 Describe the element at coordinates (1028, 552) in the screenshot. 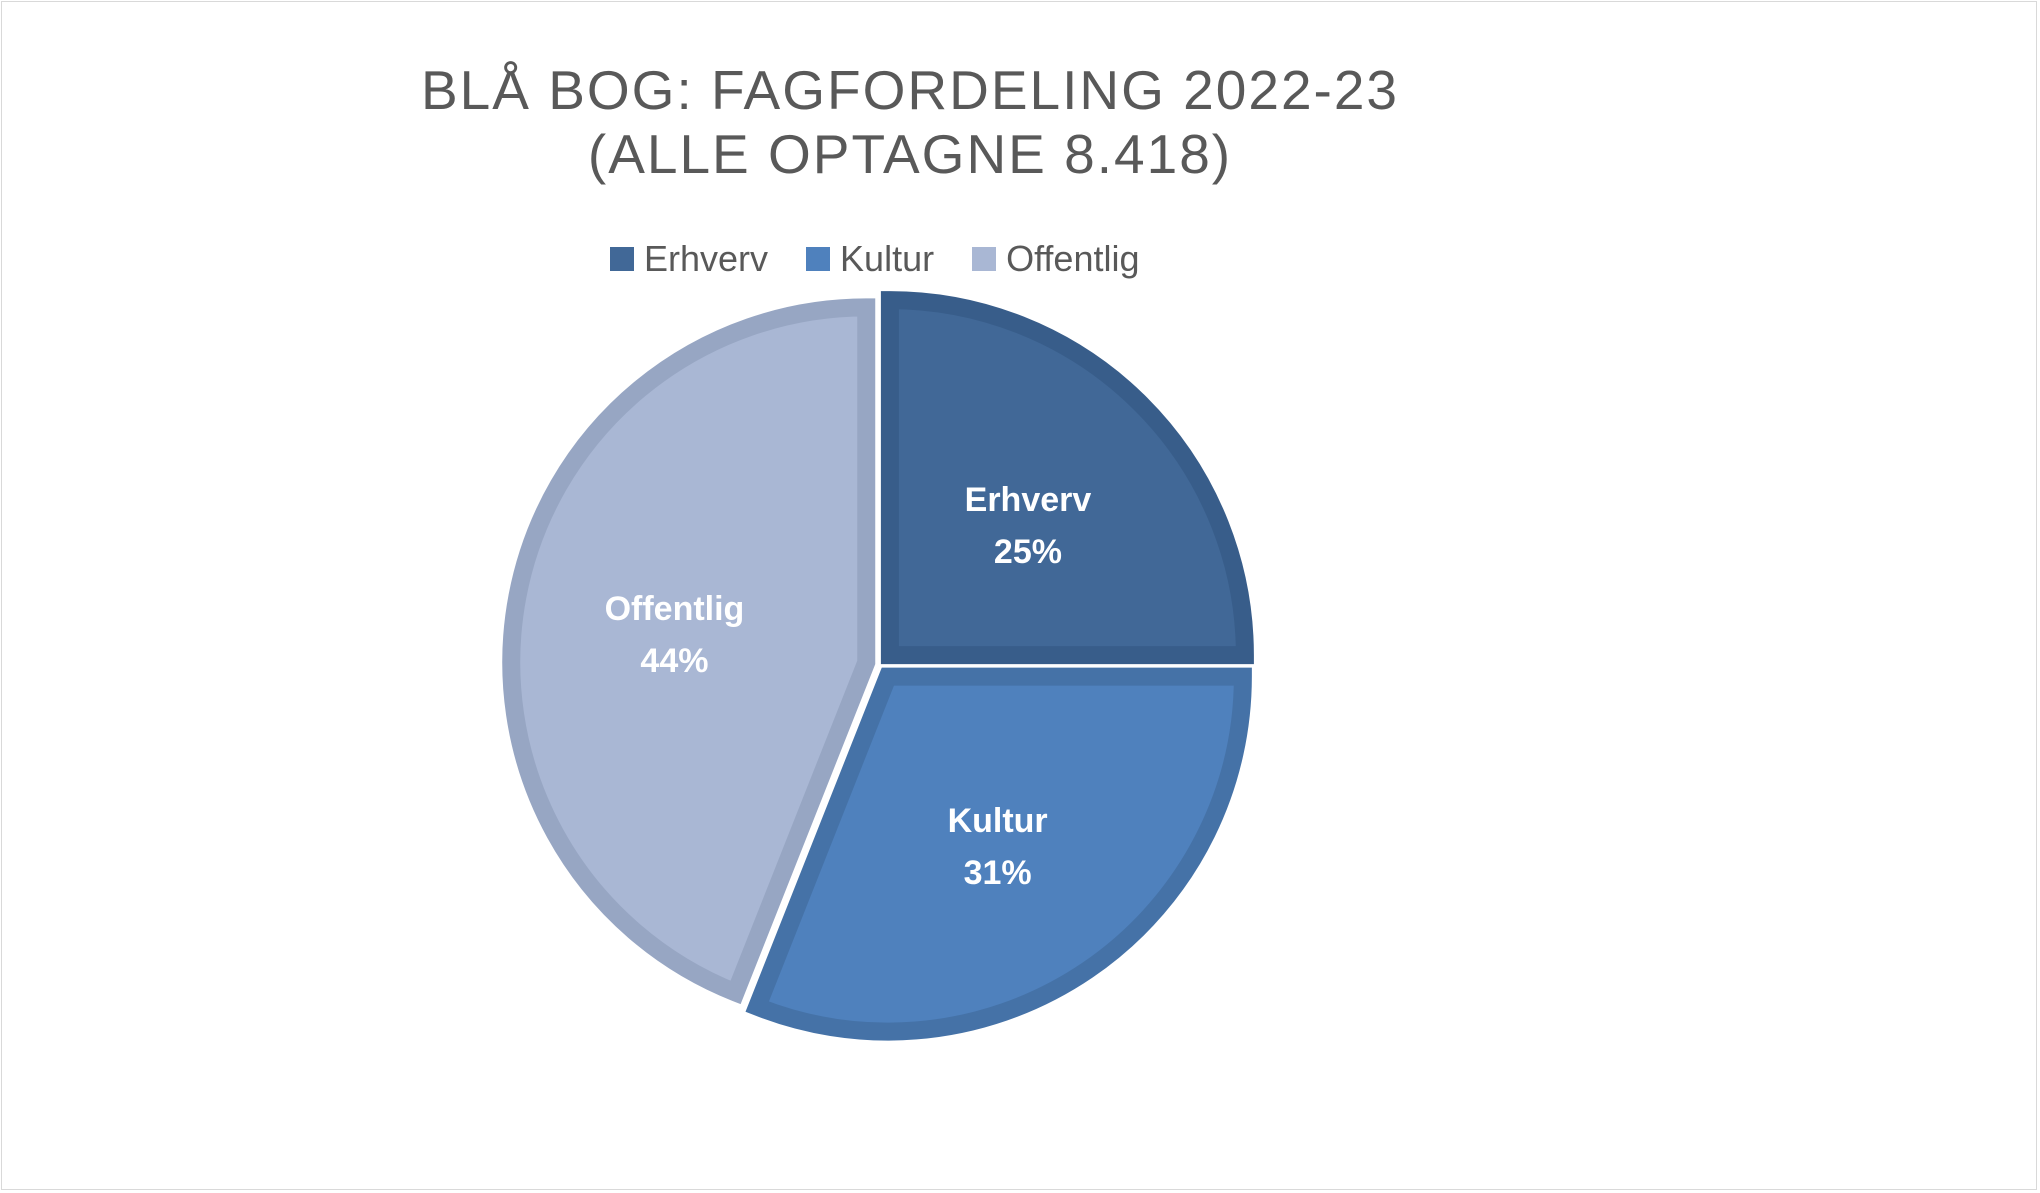

I see `slice-label-value-erhverv: 25%` at that location.